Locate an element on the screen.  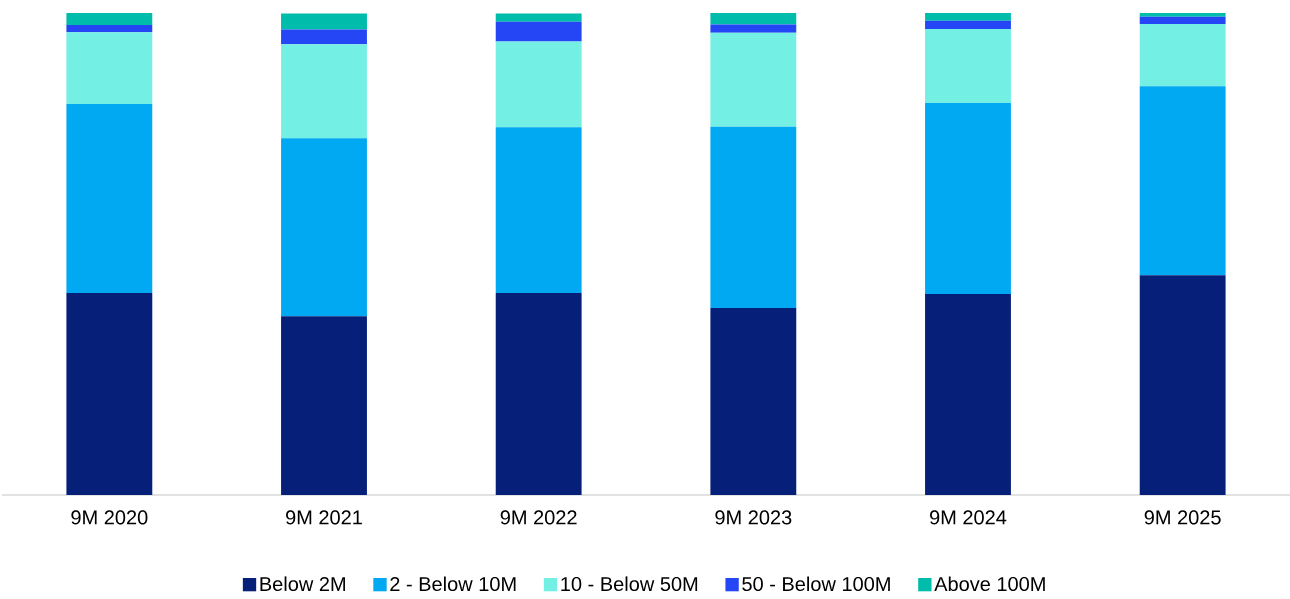
legend-label: 10 - Below 50M is located at coordinates (629, 584).